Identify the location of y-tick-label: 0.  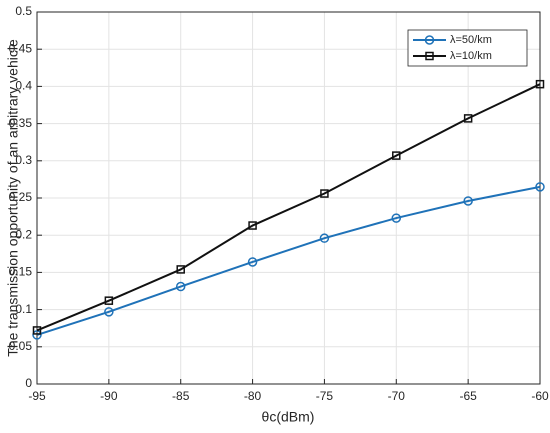
(28, 383).